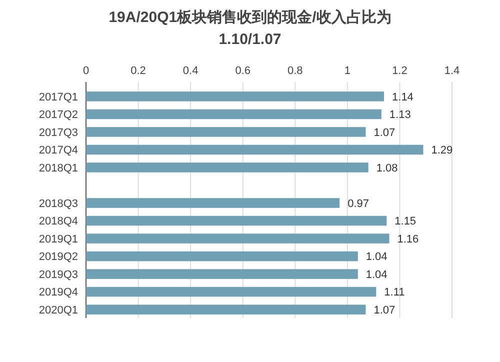  I want to click on y-tick-label: 2018Q3, so click(58, 204).